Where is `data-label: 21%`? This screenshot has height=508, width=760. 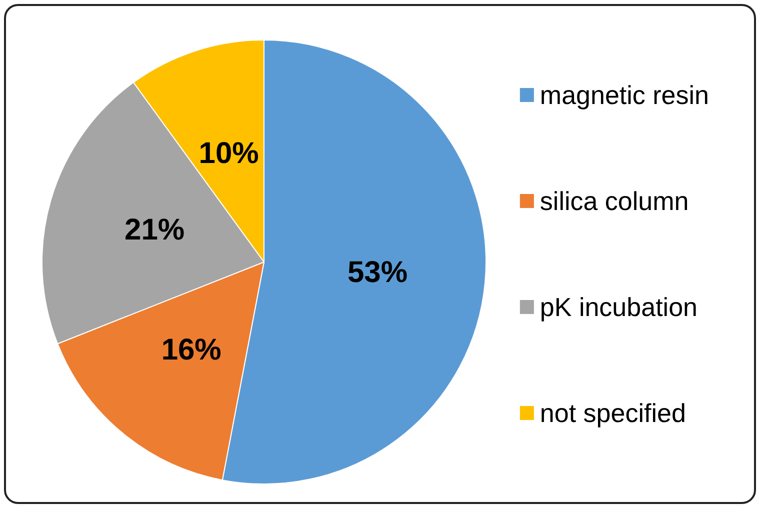 data-label: 21% is located at coordinates (154, 230).